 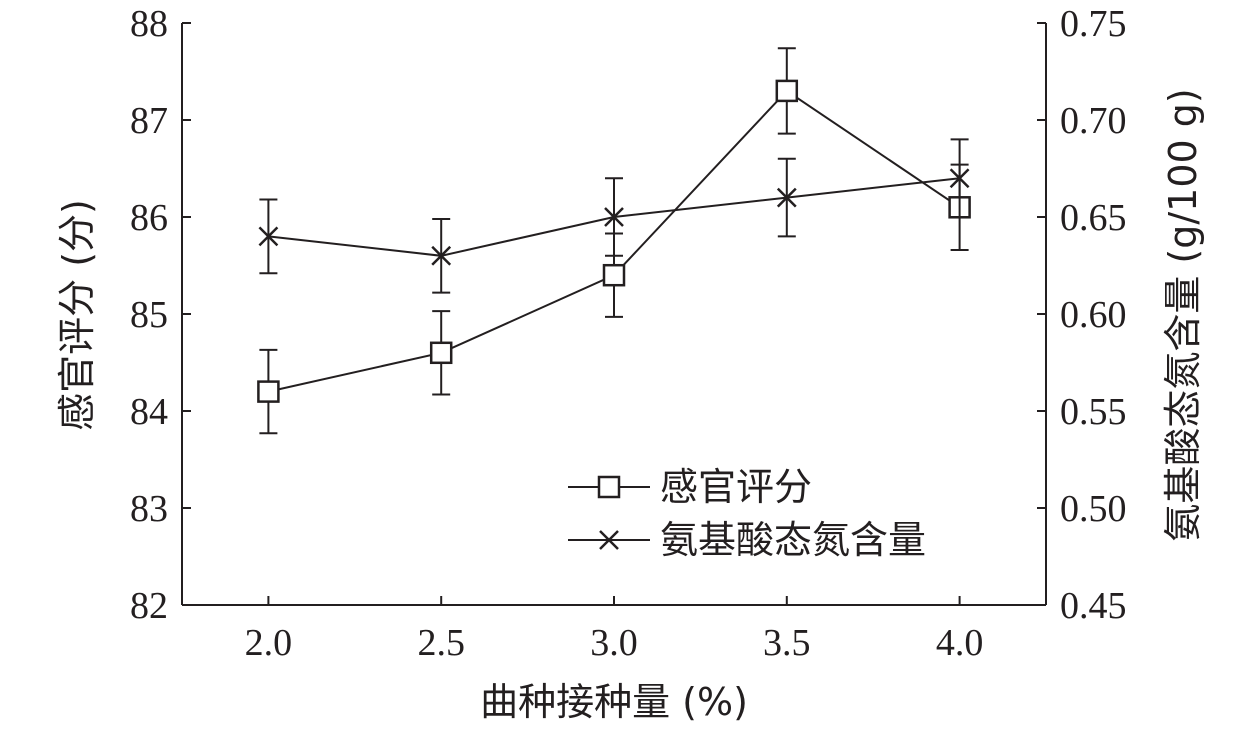 I want to click on legend-label: 感官评分, so click(x=736, y=487).